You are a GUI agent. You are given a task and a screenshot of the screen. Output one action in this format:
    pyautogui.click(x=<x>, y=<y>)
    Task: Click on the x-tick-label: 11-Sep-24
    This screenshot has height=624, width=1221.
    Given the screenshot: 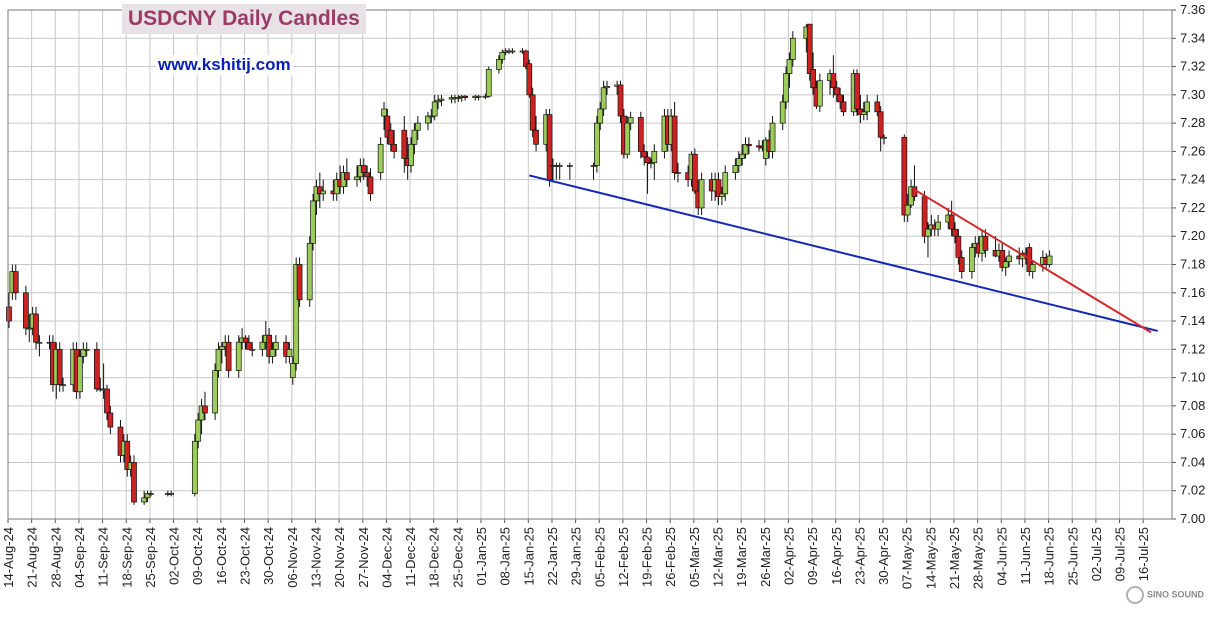 What is the action you would take?
    pyautogui.click(x=103, y=557)
    